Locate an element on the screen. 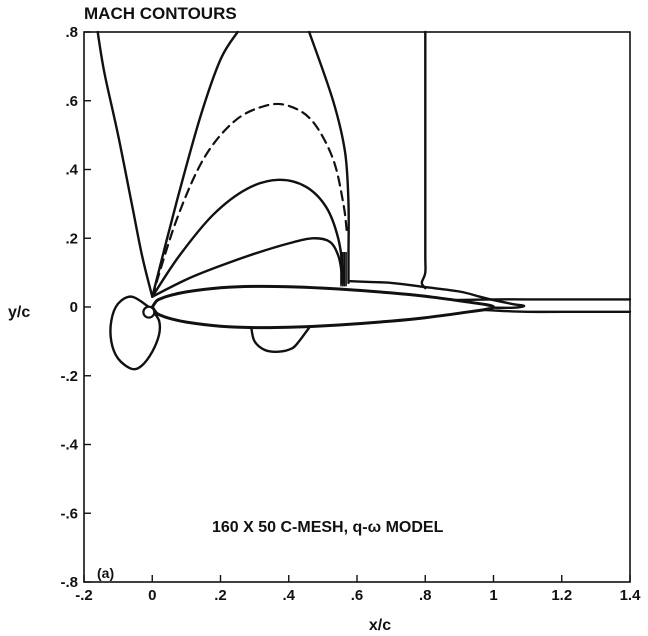 The image size is (648, 636). y-tick-label: -.2 is located at coordinates (69, 376).